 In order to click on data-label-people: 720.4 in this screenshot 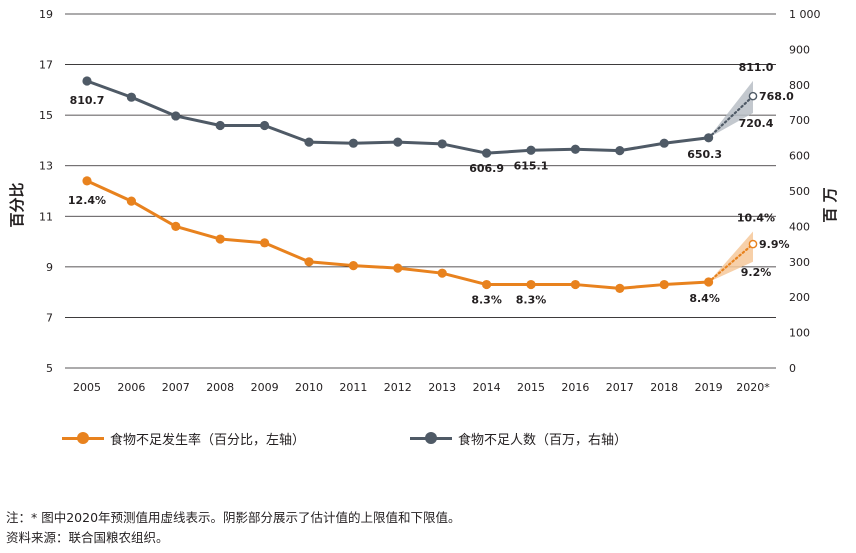, I will do `click(756, 123)`.